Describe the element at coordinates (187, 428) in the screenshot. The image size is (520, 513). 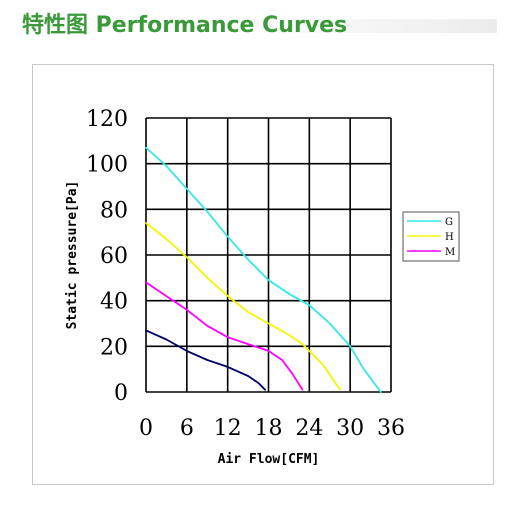
I see `x-tick-label: 6` at that location.